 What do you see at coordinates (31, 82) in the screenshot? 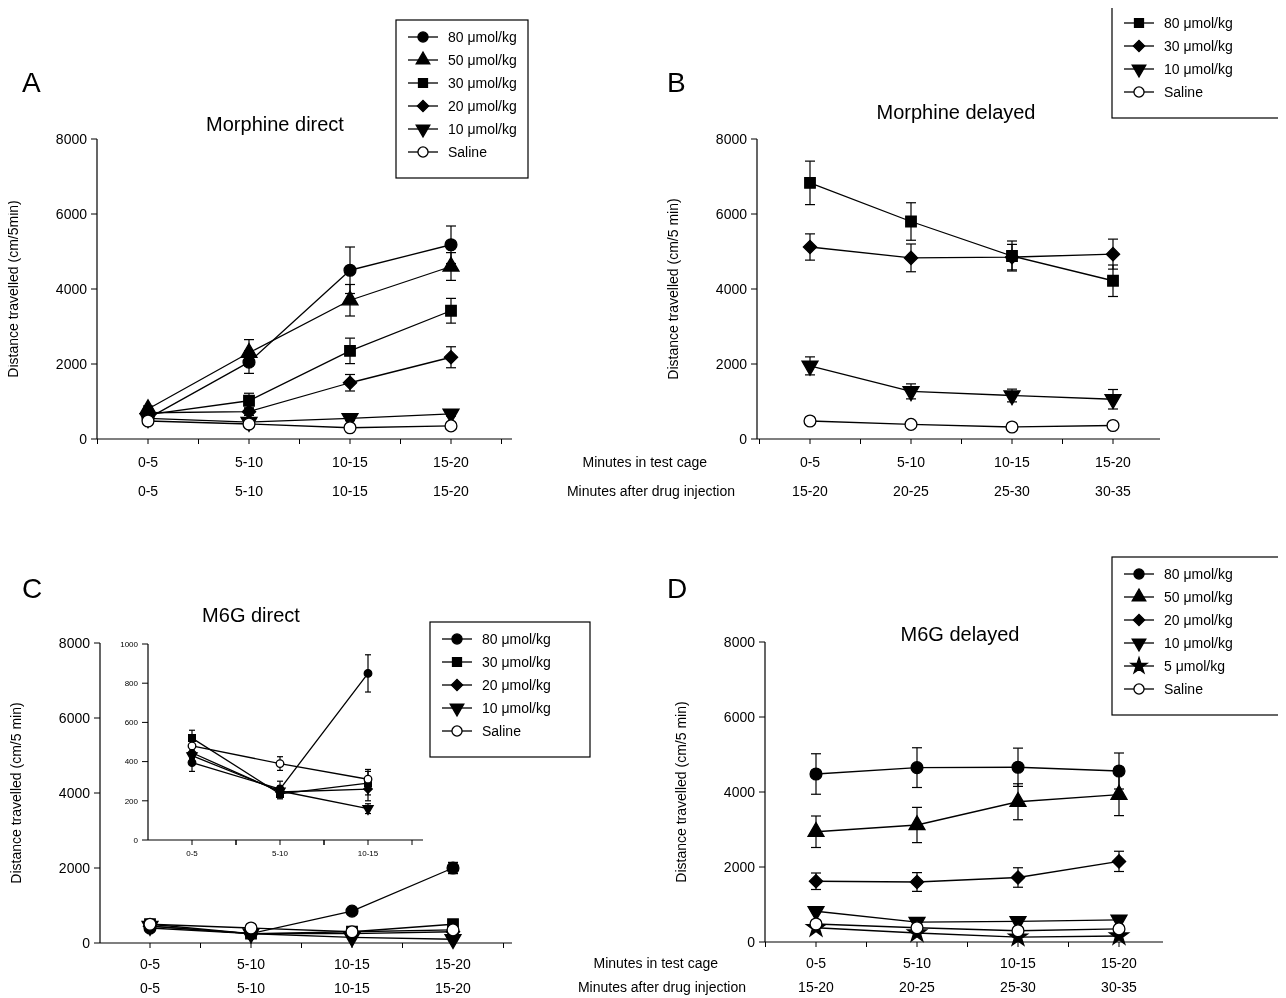
I see `text: A` at bounding box center [31, 82].